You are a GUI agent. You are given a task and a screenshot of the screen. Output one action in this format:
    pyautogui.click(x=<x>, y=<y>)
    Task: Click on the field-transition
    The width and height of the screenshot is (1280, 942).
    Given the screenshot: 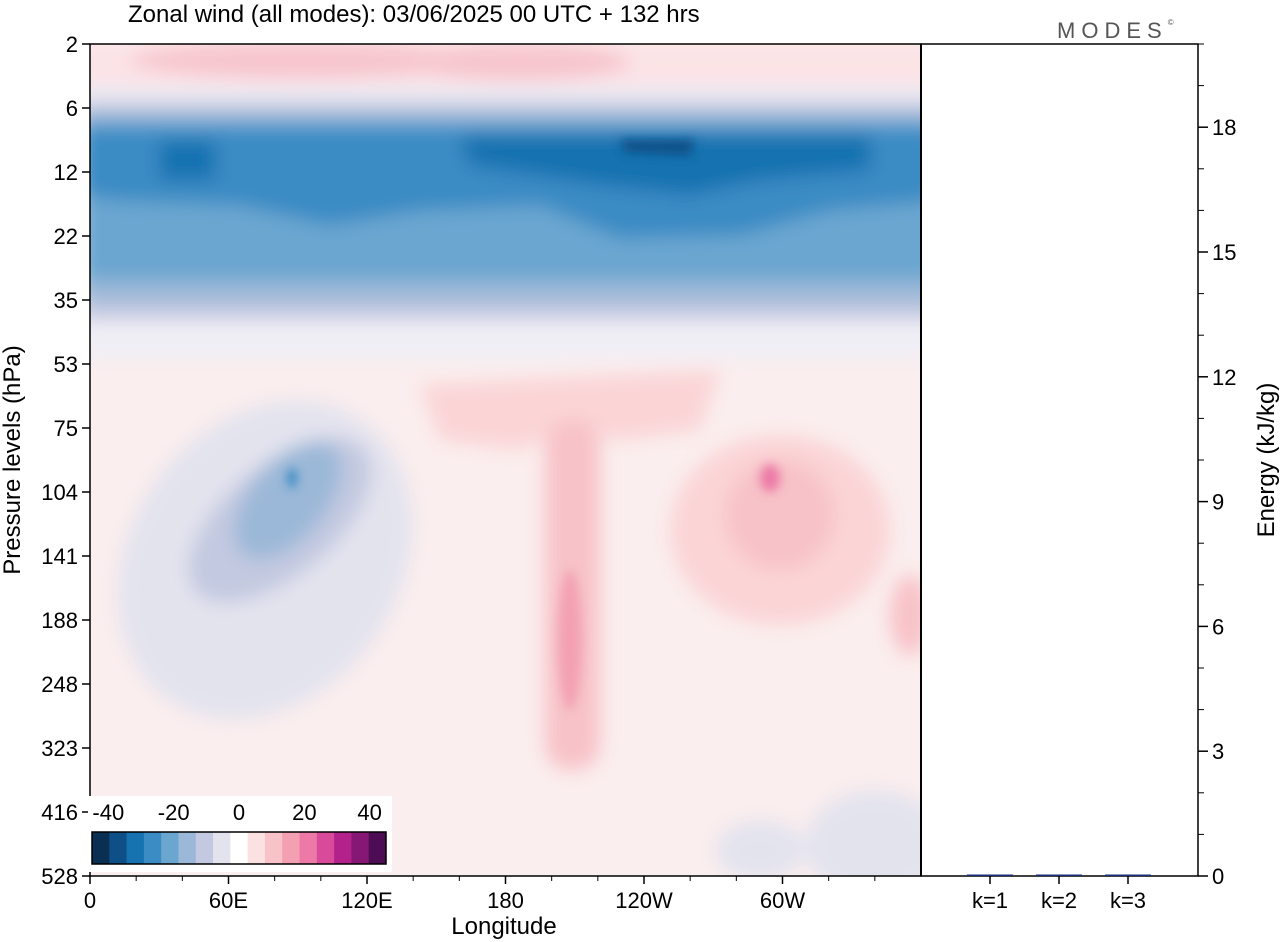 What is the action you would take?
    pyautogui.click(x=505, y=96)
    